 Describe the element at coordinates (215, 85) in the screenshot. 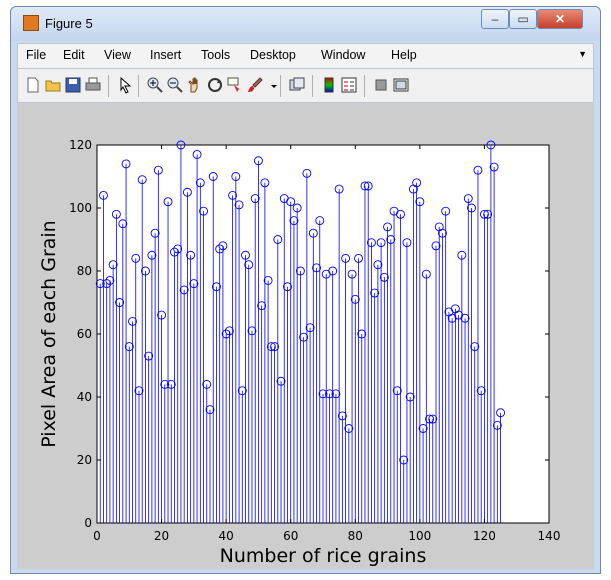

I see `rotate-3d-icon` at that location.